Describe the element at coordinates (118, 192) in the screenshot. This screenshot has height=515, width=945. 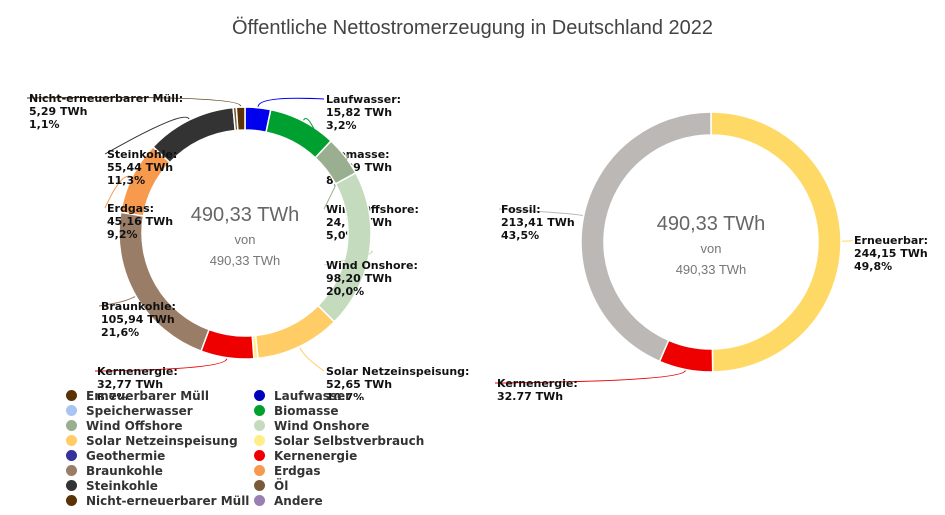
I see `connector-erdgas` at that location.